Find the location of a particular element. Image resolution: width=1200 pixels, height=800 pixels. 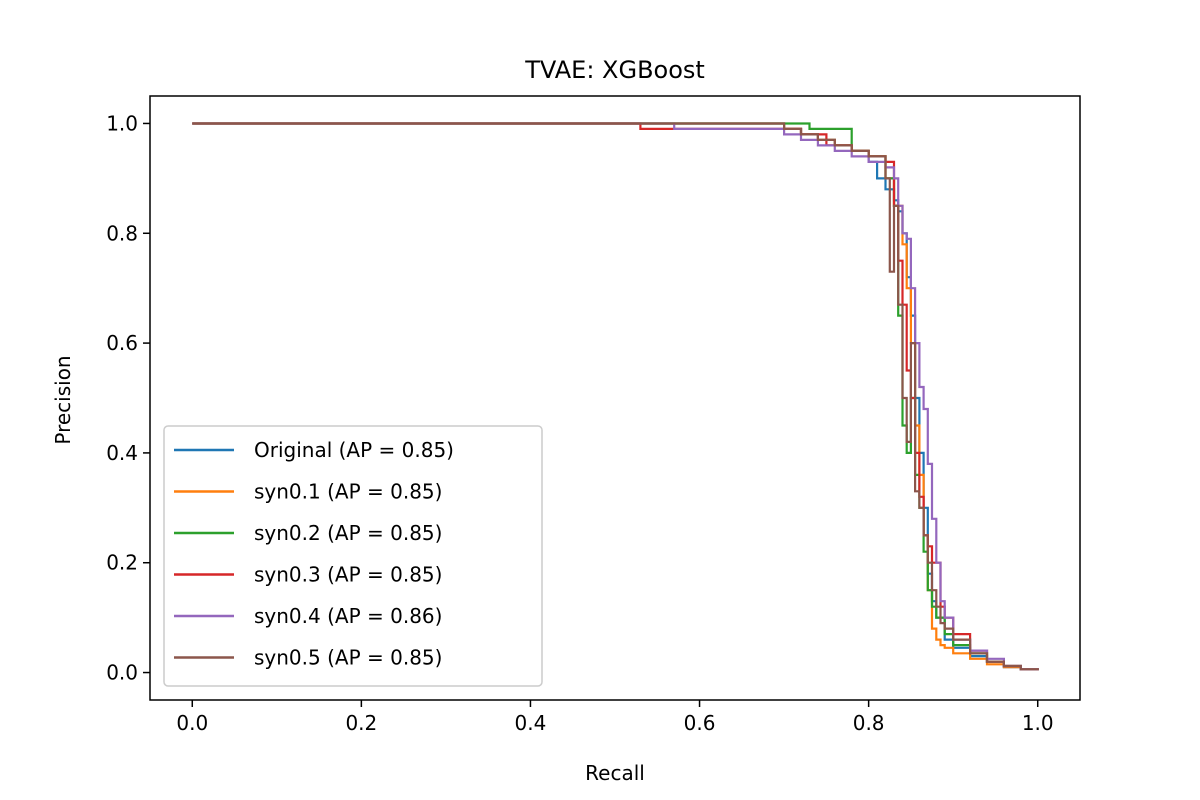

legend-label-1: syn0.1 (AP = 0.85) is located at coordinates (348, 492).